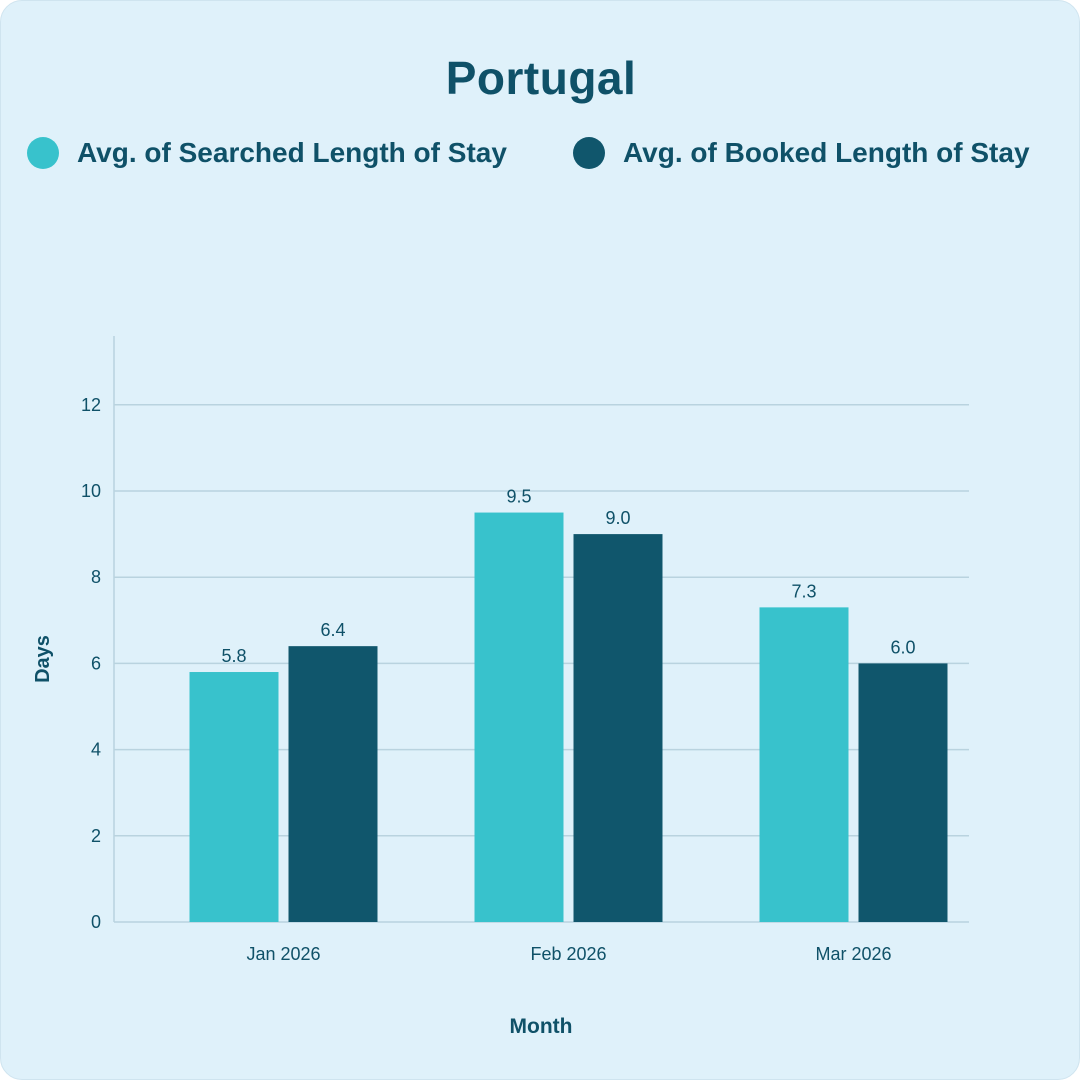  Describe the element at coordinates (292, 152) in the screenshot. I see `legend-label-searched: Avg. of Searched Length of Stay` at that location.